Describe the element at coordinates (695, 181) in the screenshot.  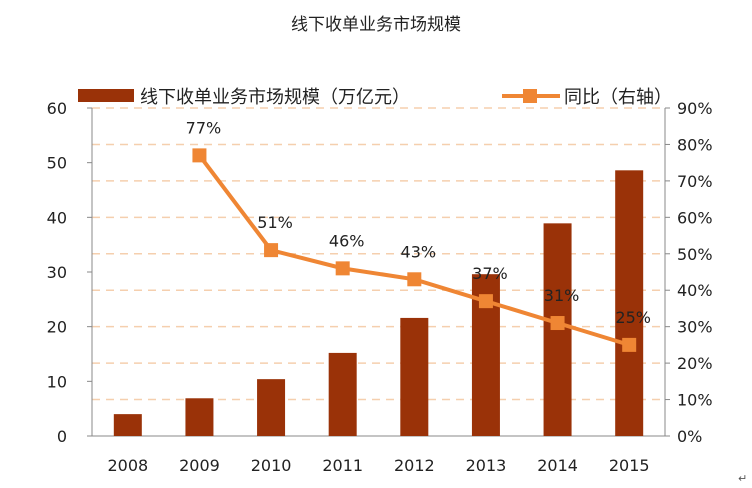
I see `right-tick-label: 70%` at that location.